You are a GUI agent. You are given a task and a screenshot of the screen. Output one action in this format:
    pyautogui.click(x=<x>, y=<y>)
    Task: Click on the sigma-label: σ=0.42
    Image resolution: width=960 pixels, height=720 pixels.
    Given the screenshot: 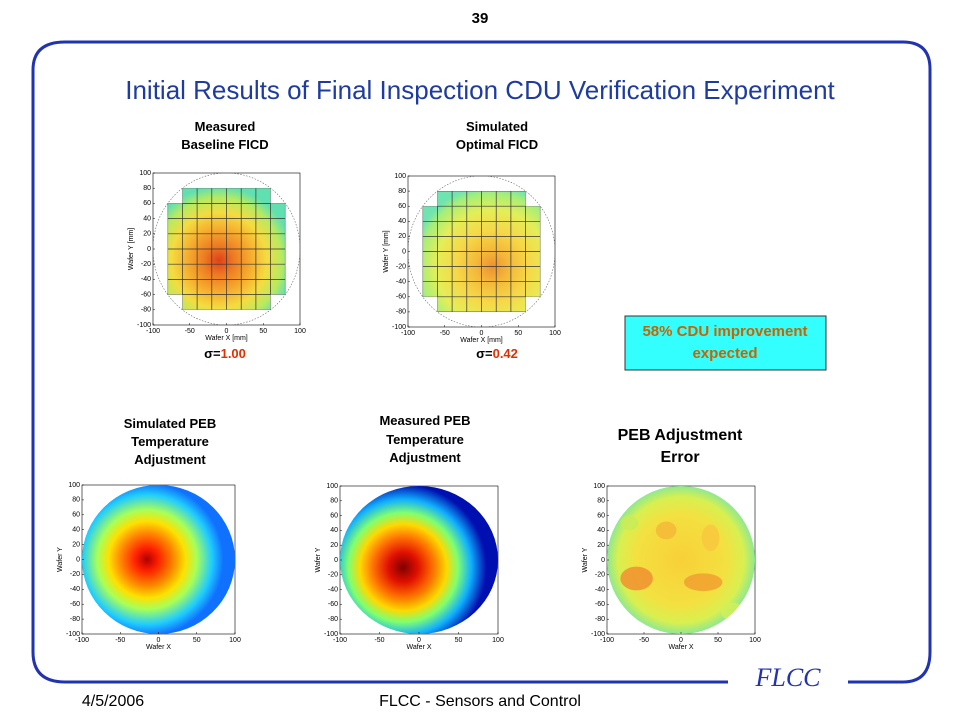 What is the action you would take?
    pyautogui.click(x=497, y=353)
    